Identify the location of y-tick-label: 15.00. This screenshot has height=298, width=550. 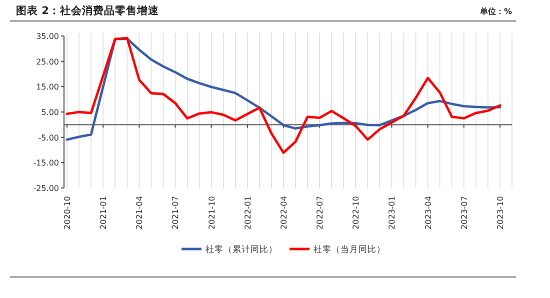
(47, 87).